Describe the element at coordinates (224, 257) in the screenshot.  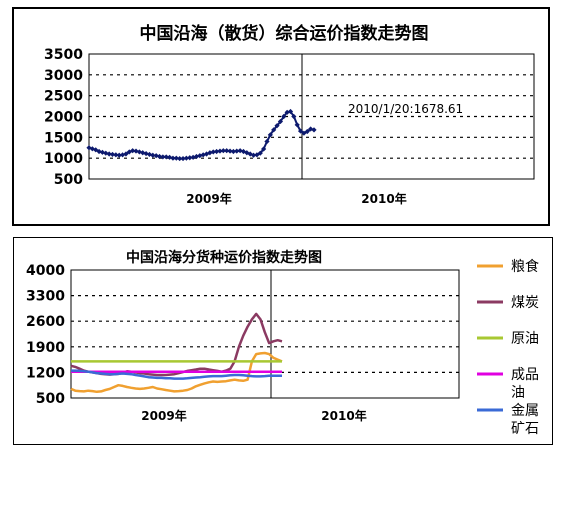
I see `chart-title: 中国沿海分货种运价指数走势图` at that location.